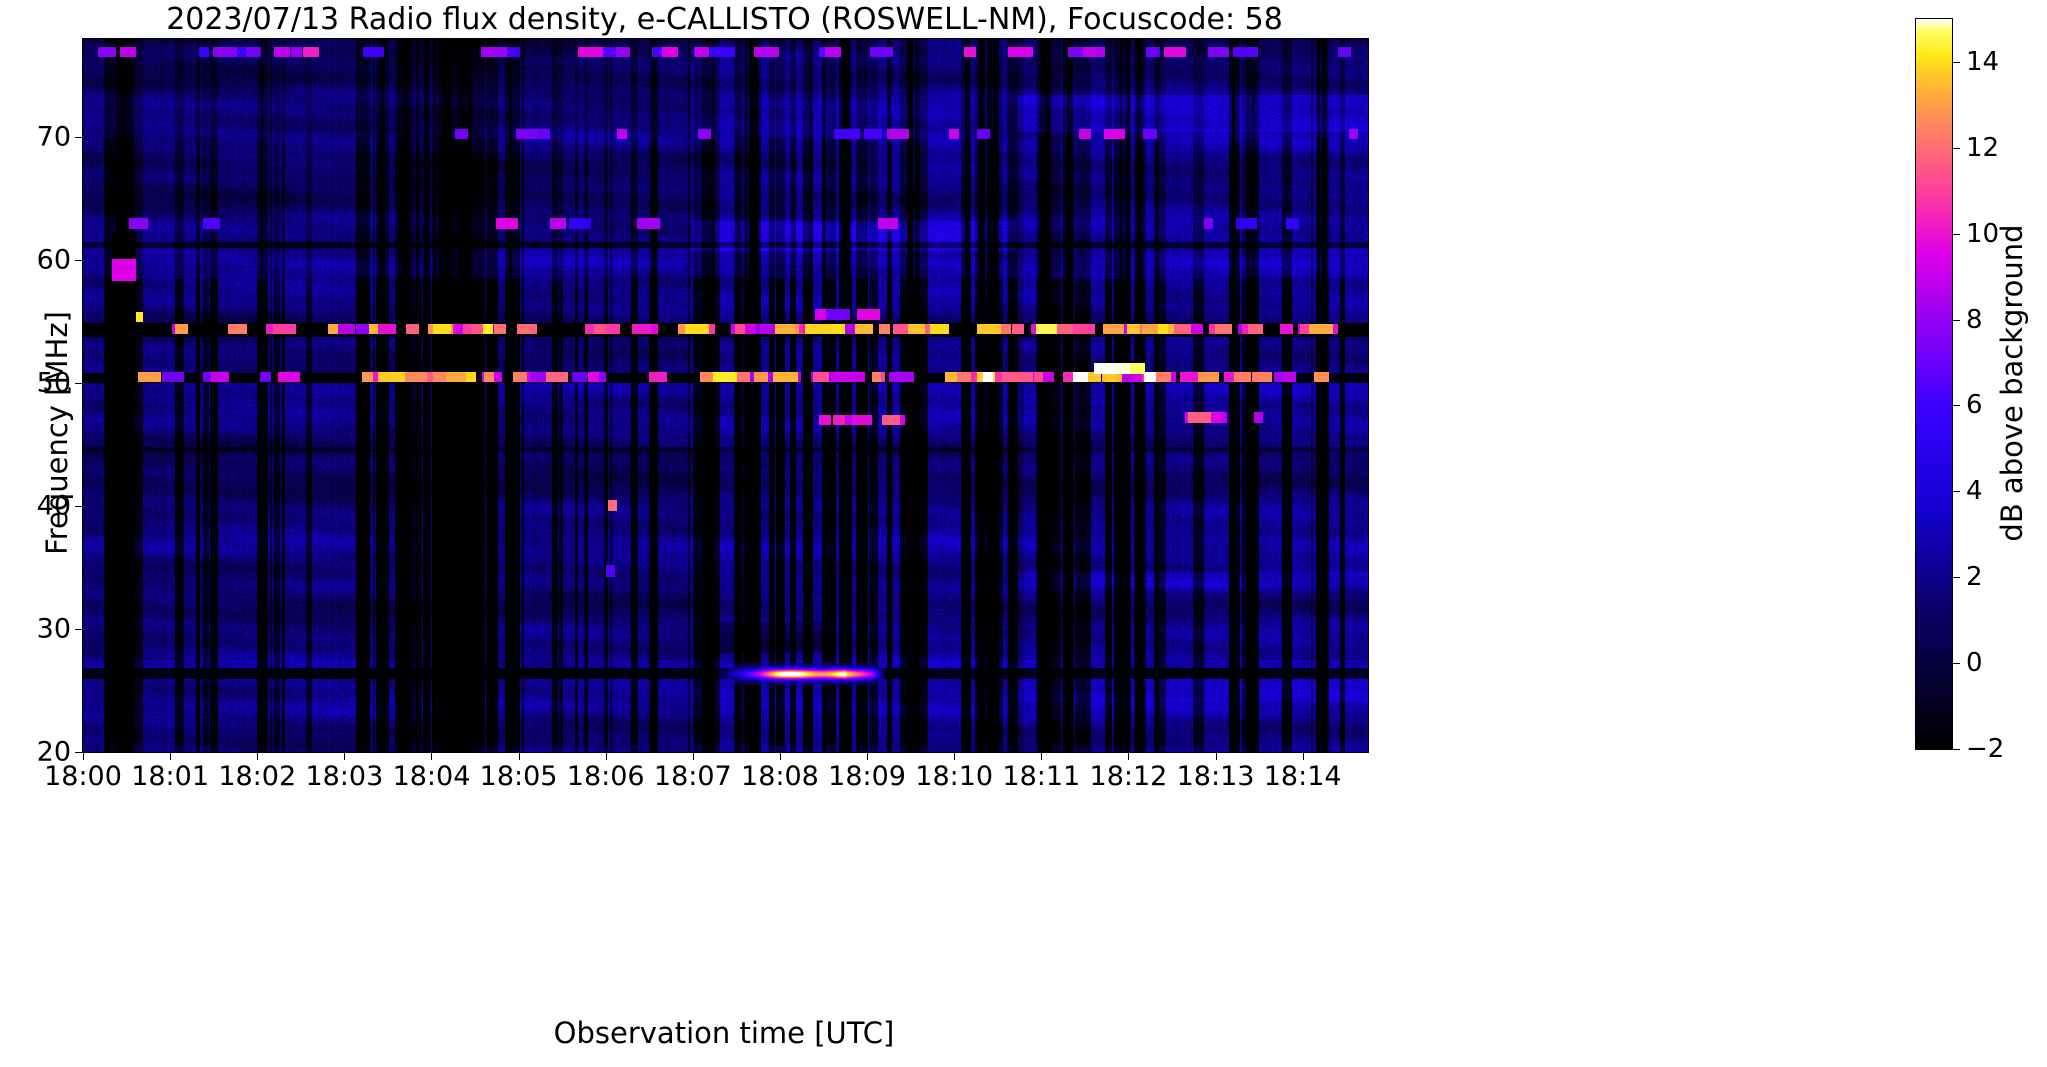  Describe the element at coordinates (1983, 233) in the screenshot. I see `colorbar-tick-label: 10` at that location.